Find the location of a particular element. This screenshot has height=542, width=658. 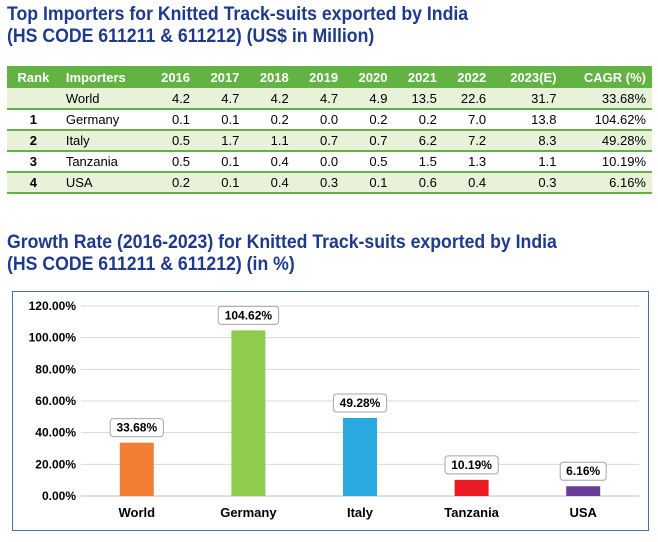

table-cell: 22.6 is located at coordinates (467, 99).